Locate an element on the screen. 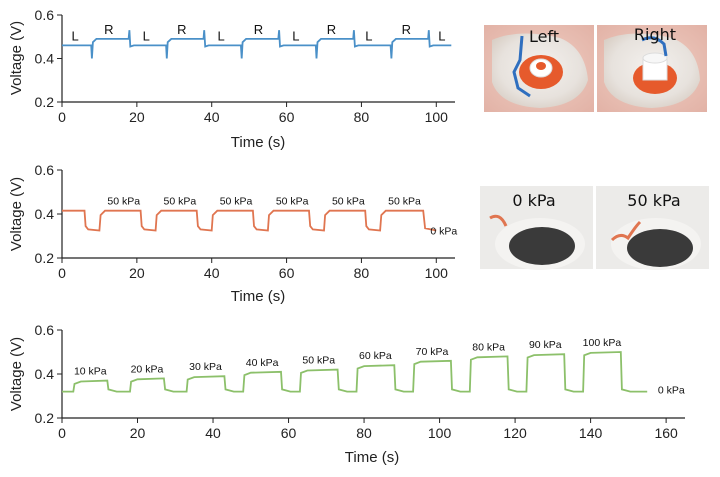  chart-3-xtick-label: 120 is located at coordinates (515, 433).